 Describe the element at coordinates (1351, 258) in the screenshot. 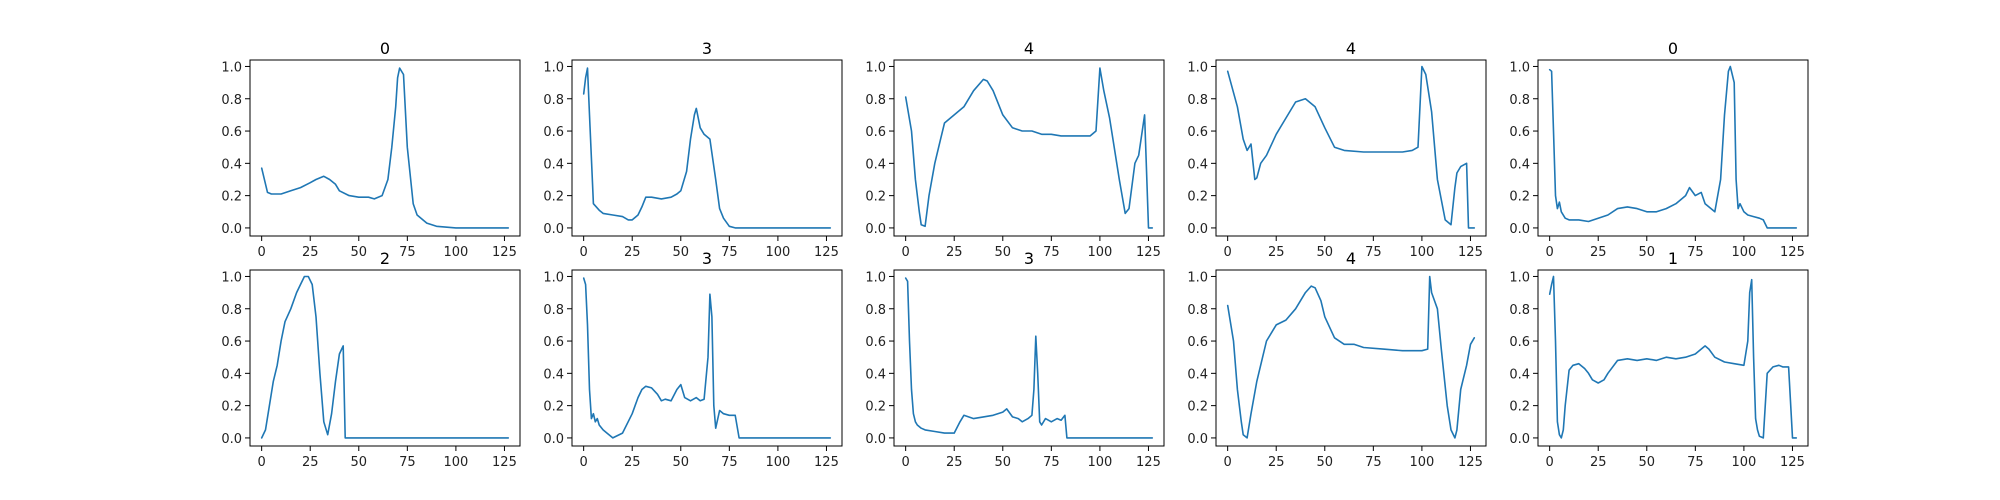

I see `subplot-title: 4` at that location.